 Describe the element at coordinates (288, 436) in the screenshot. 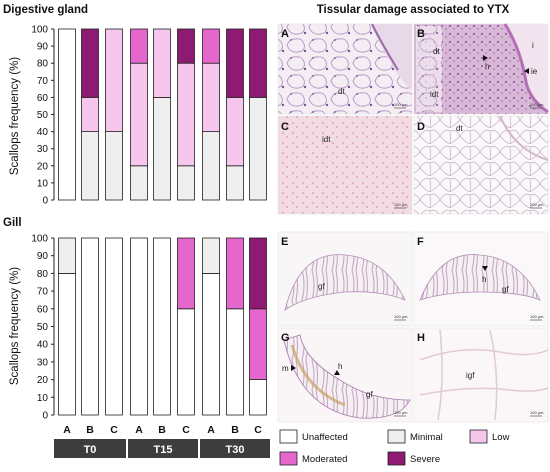

I see `legend-swatch-unaffected` at that location.